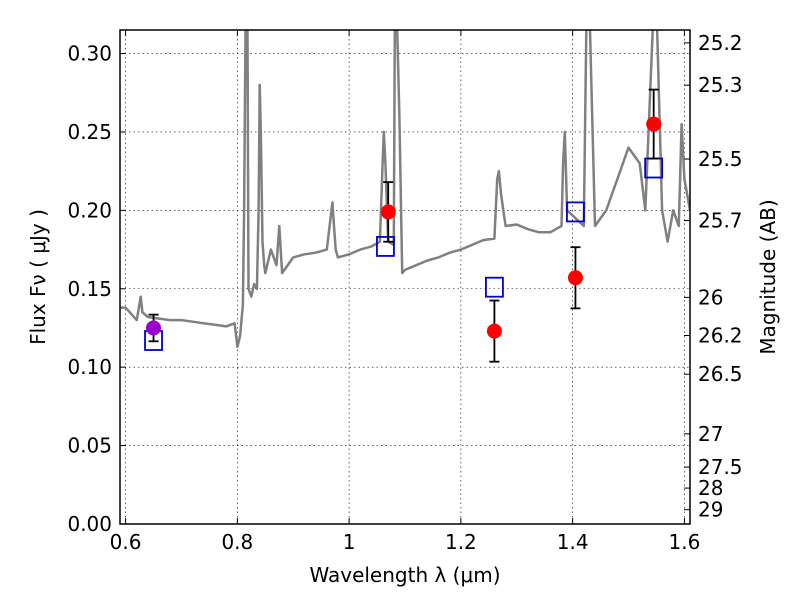 This screenshot has width=800, height=600. I want to click on x-tick-label: 1.4, so click(573, 542).